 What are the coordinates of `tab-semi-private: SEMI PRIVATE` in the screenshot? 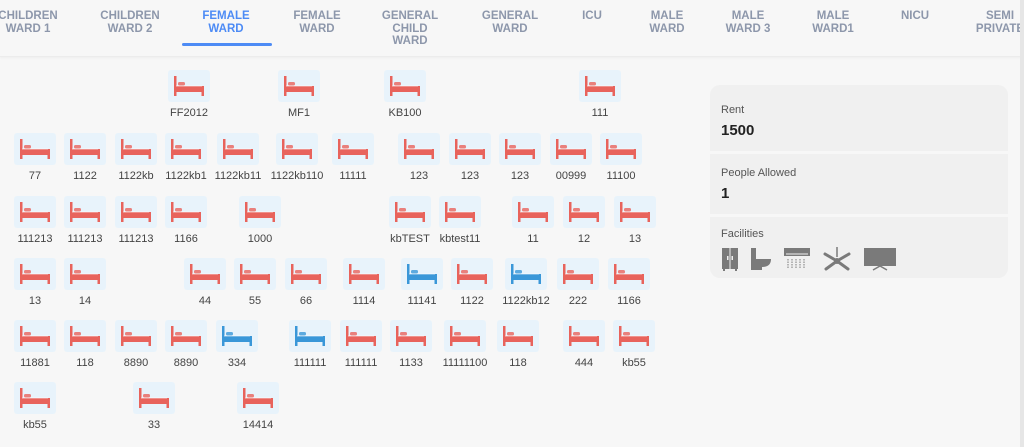 It's located at (999, 22).